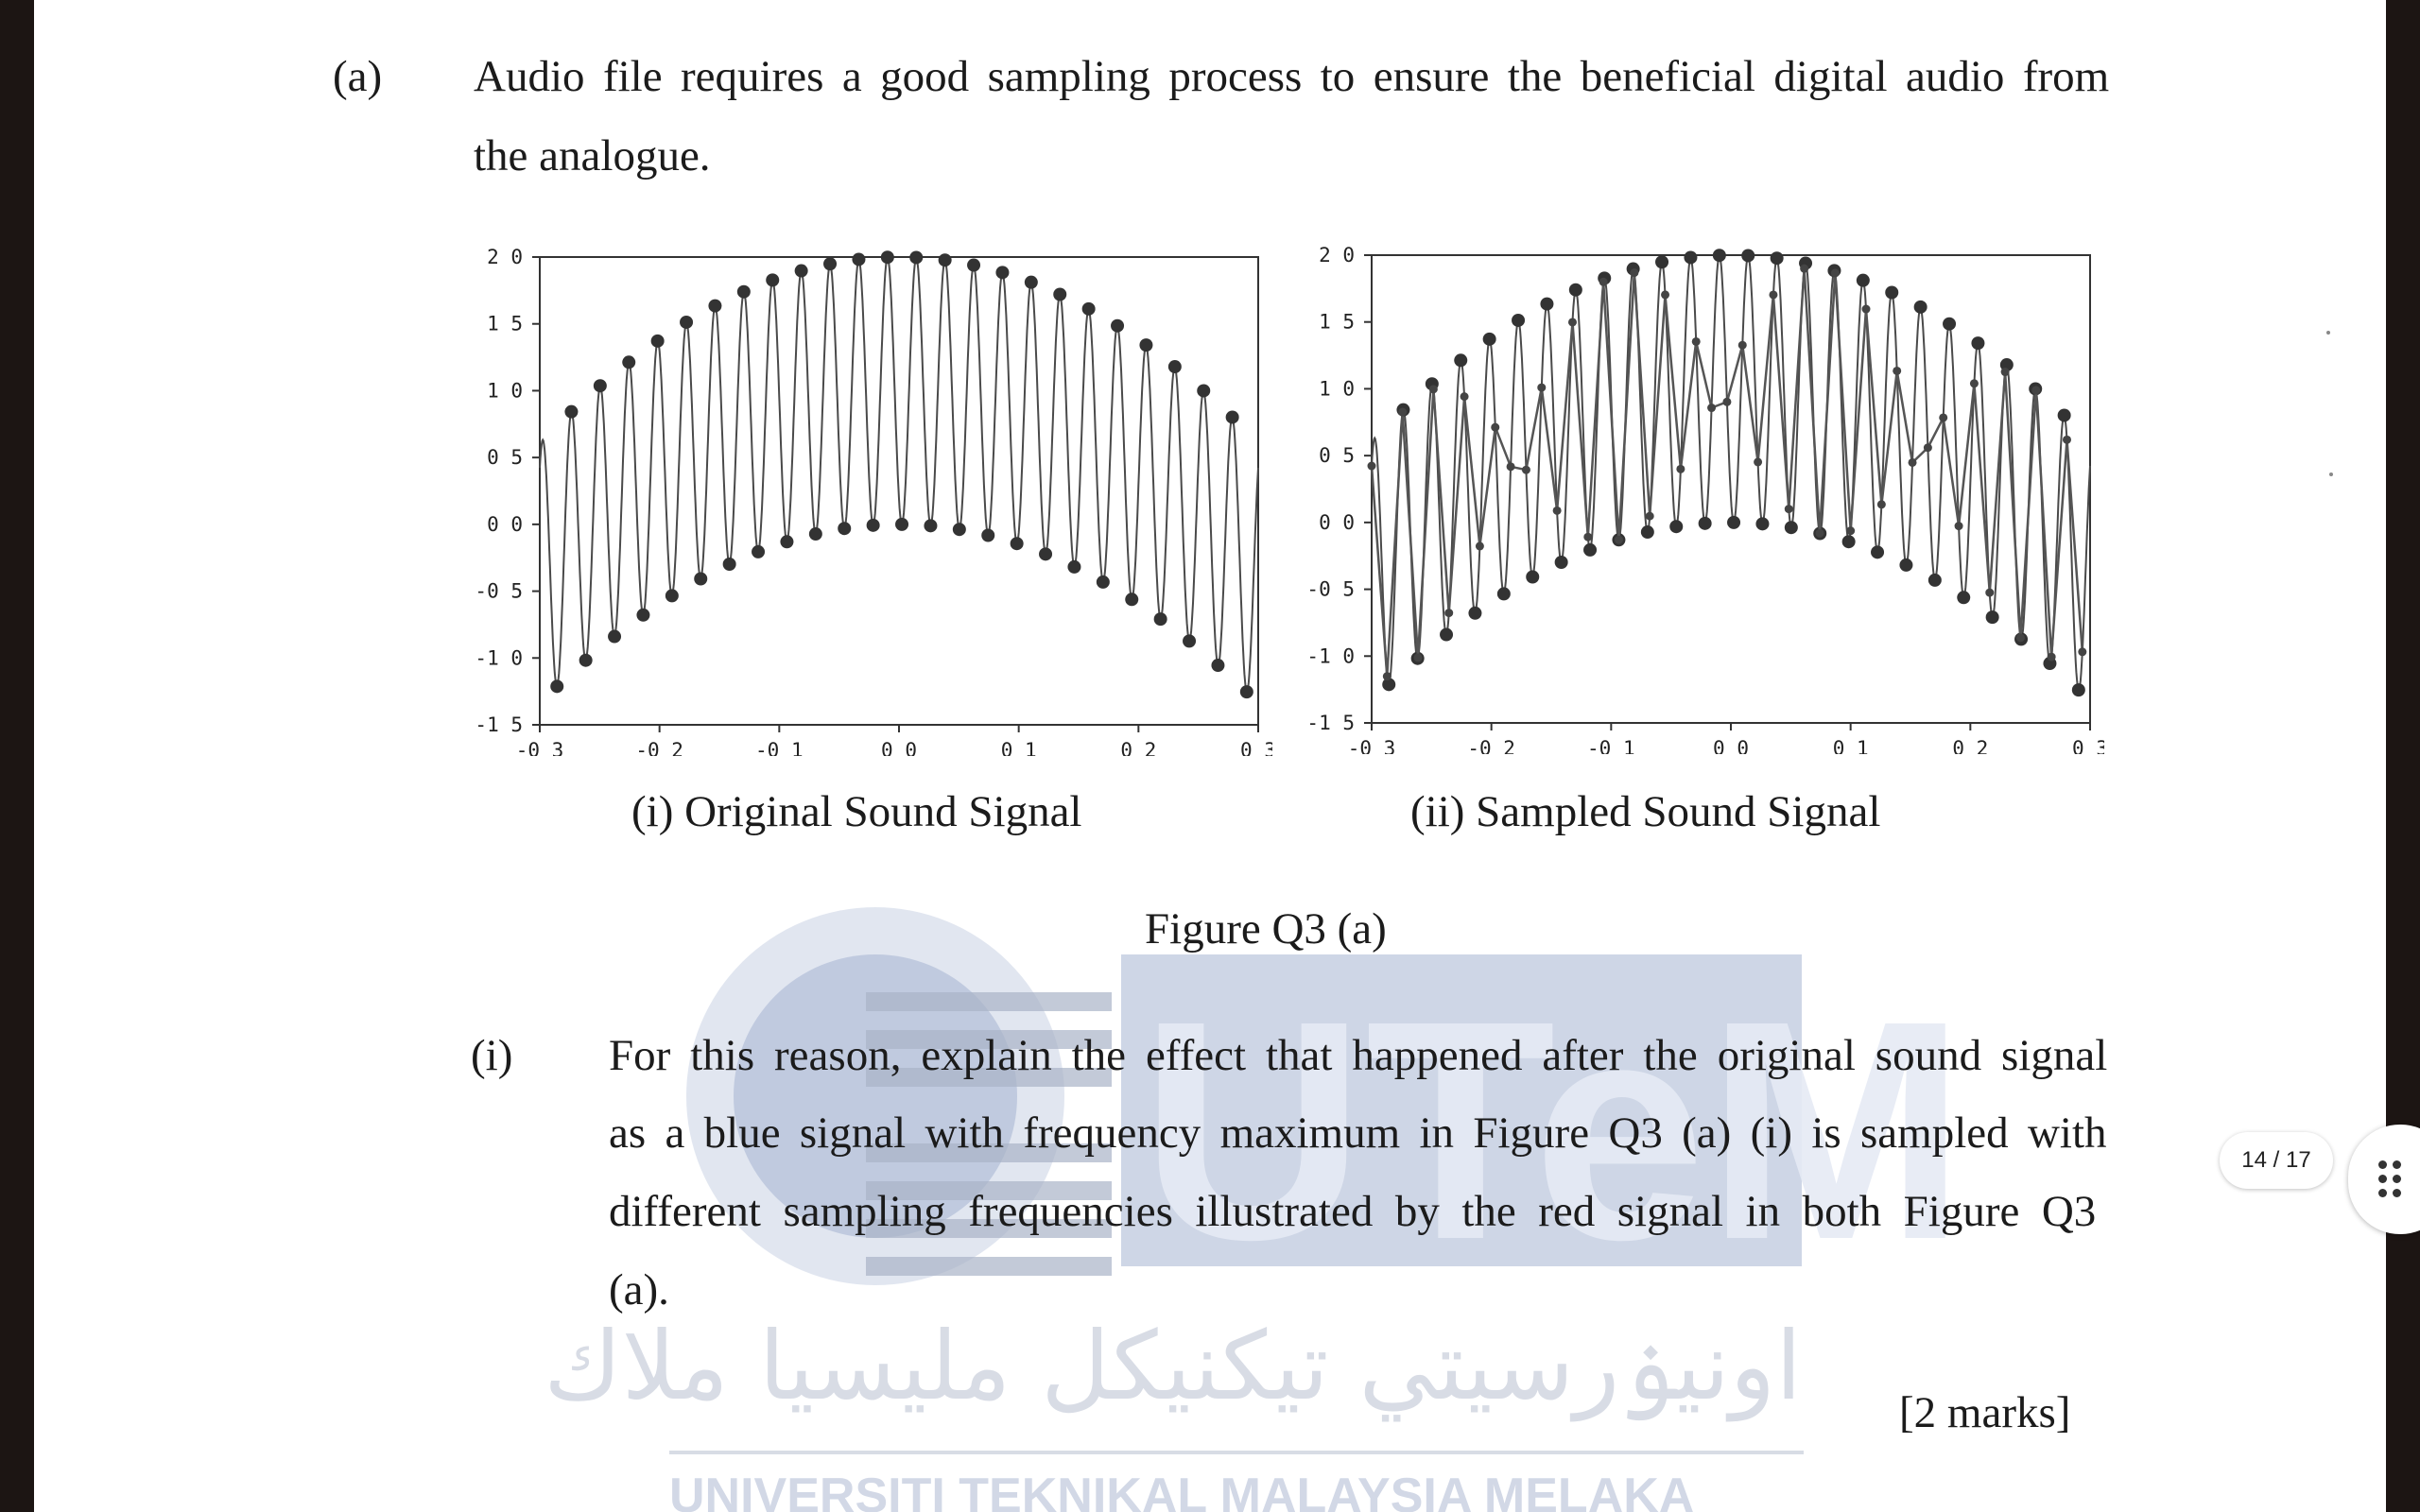 The width and height of the screenshot is (2420, 1512). Describe the element at coordinates (2389, 1179) in the screenshot. I see `drag-handle-icon` at that location.